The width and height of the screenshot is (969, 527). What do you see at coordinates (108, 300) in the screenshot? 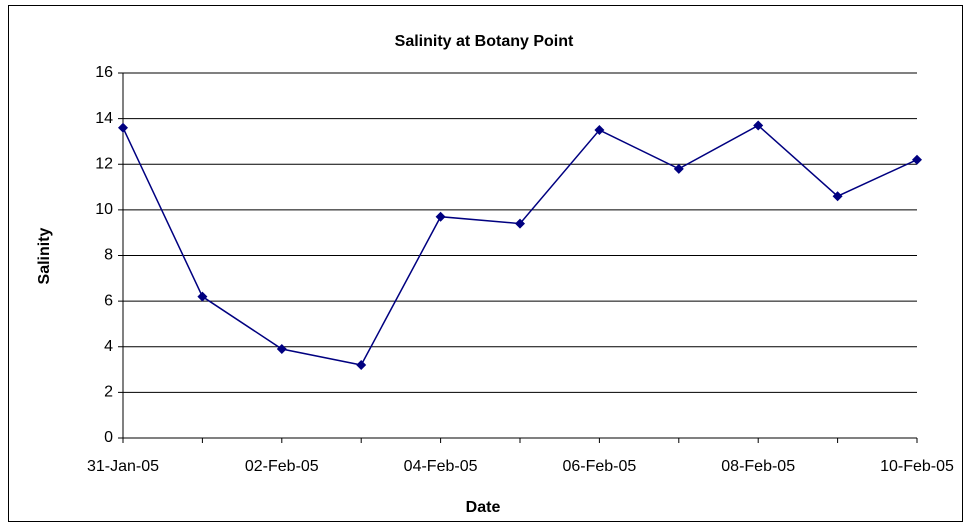
I see `y-tick-label: 6` at bounding box center [108, 300].